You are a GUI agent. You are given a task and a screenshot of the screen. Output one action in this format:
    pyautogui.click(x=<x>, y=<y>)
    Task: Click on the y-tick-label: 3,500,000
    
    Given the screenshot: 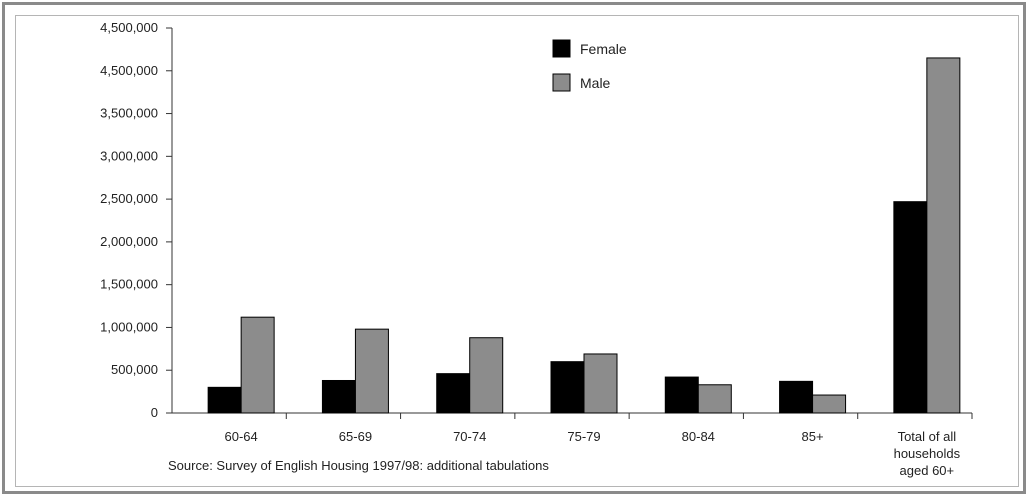 What is the action you would take?
    pyautogui.click(x=129, y=113)
    